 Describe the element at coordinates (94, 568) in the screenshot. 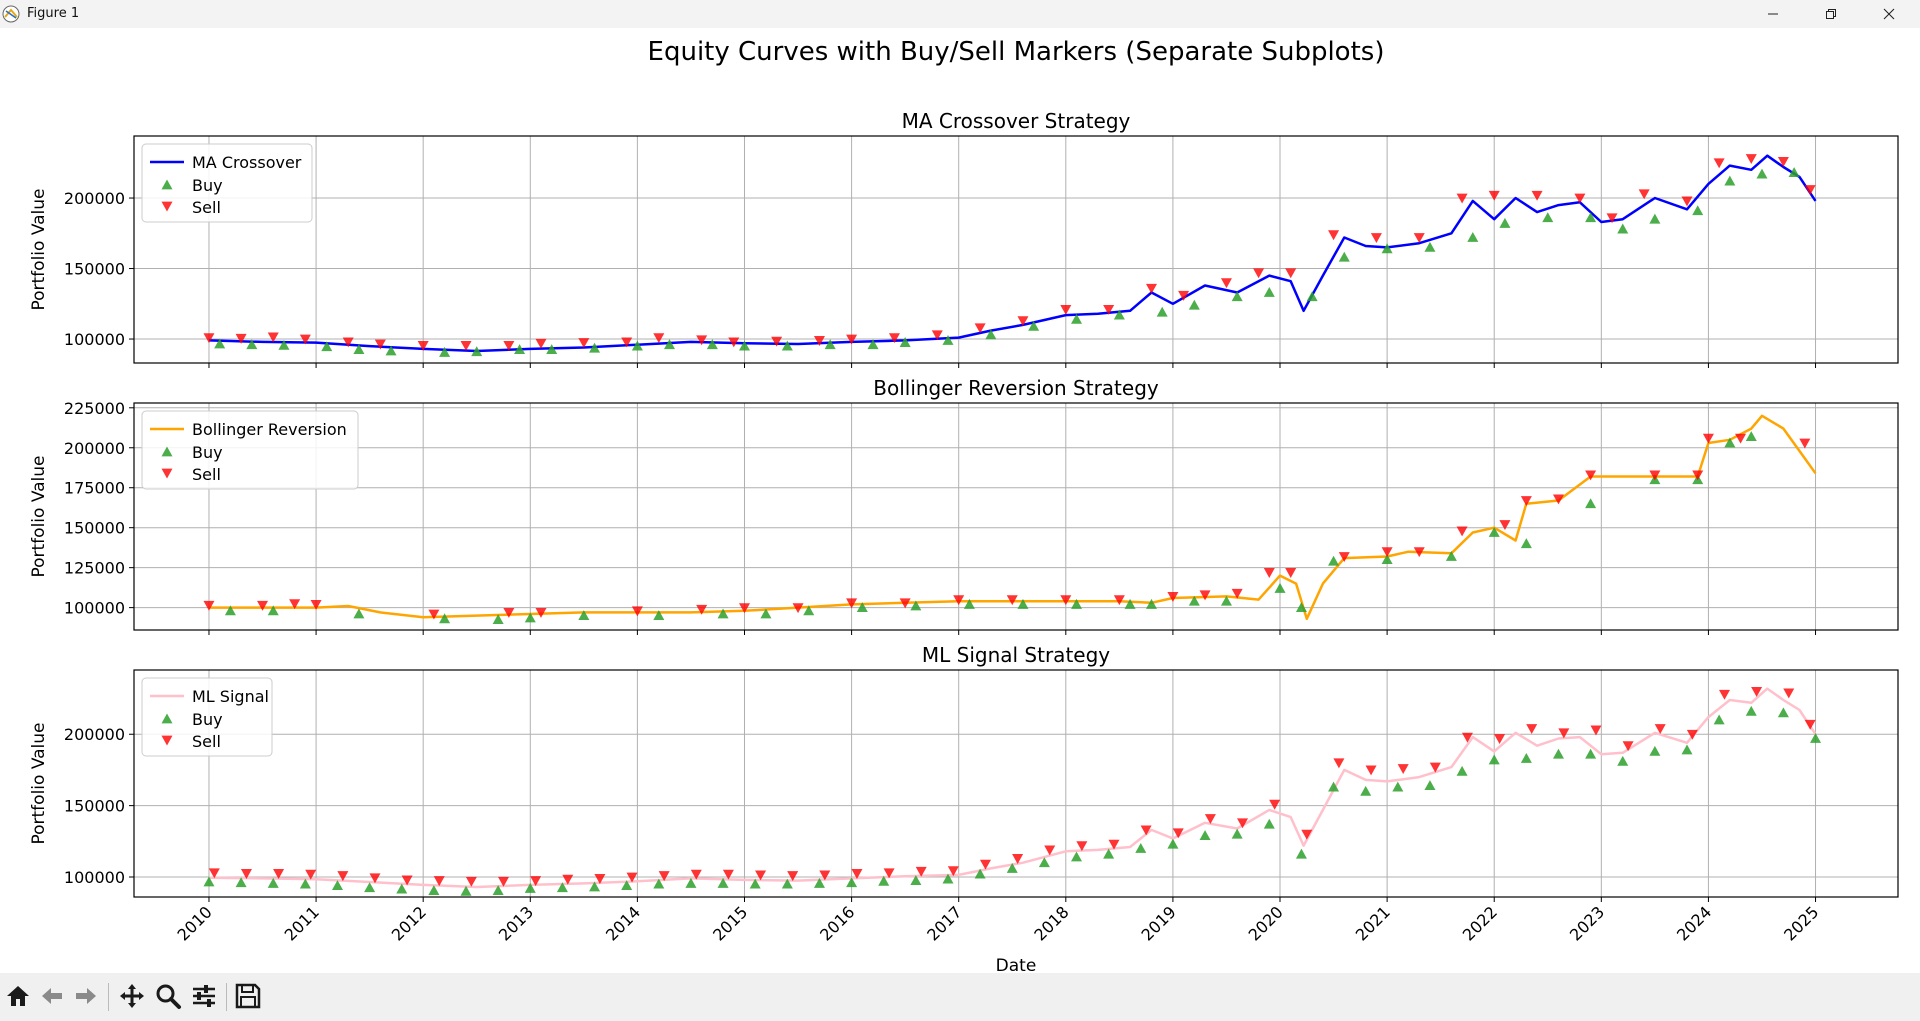

I see `y-tick-label: 125000` at that location.